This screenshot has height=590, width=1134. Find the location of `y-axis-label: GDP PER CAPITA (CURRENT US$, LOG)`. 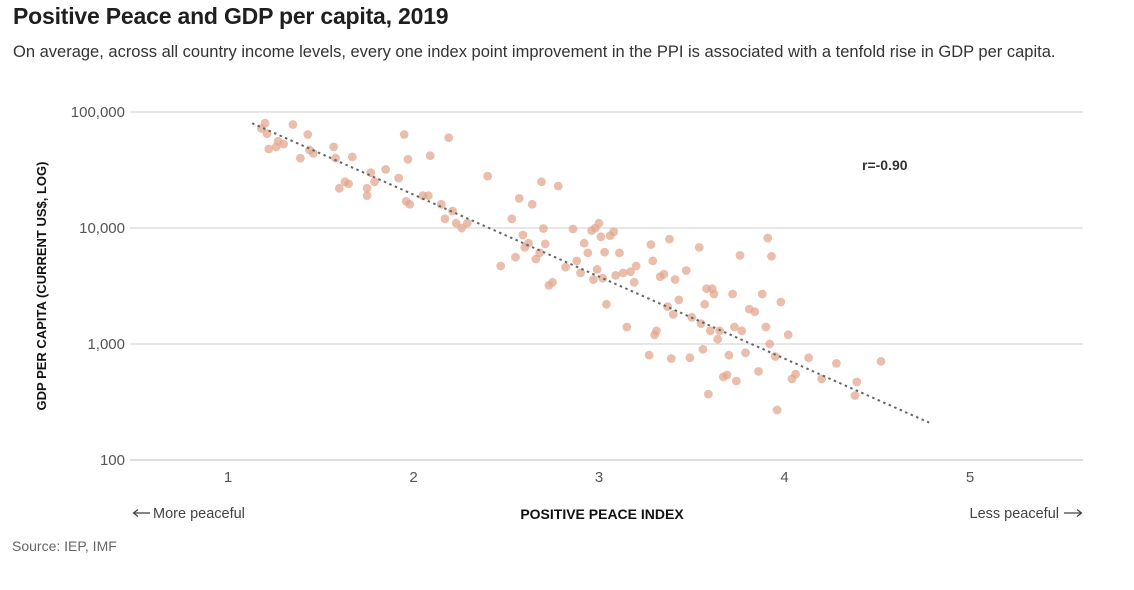

y-axis-label: GDP PER CAPITA (CURRENT US$, LOG) is located at coordinates (41, 286).